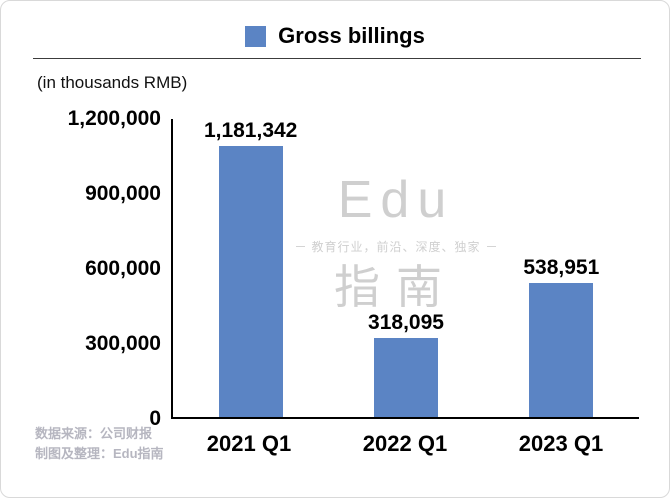 The width and height of the screenshot is (670, 498). Describe the element at coordinates (94, 433) in the screenshot. I see `source-line1: 数据来源：公司财报` at that location.